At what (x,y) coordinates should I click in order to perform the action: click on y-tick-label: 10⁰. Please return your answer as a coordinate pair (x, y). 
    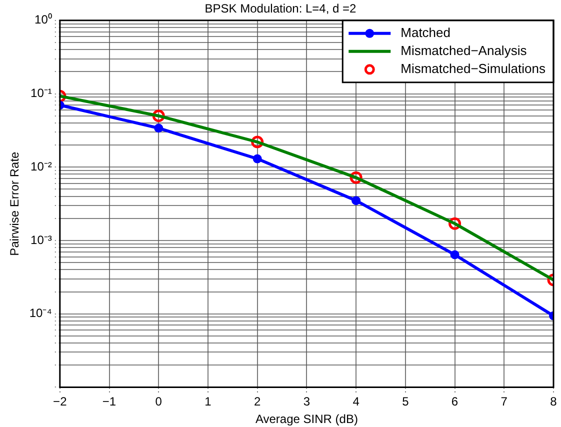
    Looking at the image, I should click on (43, 19).